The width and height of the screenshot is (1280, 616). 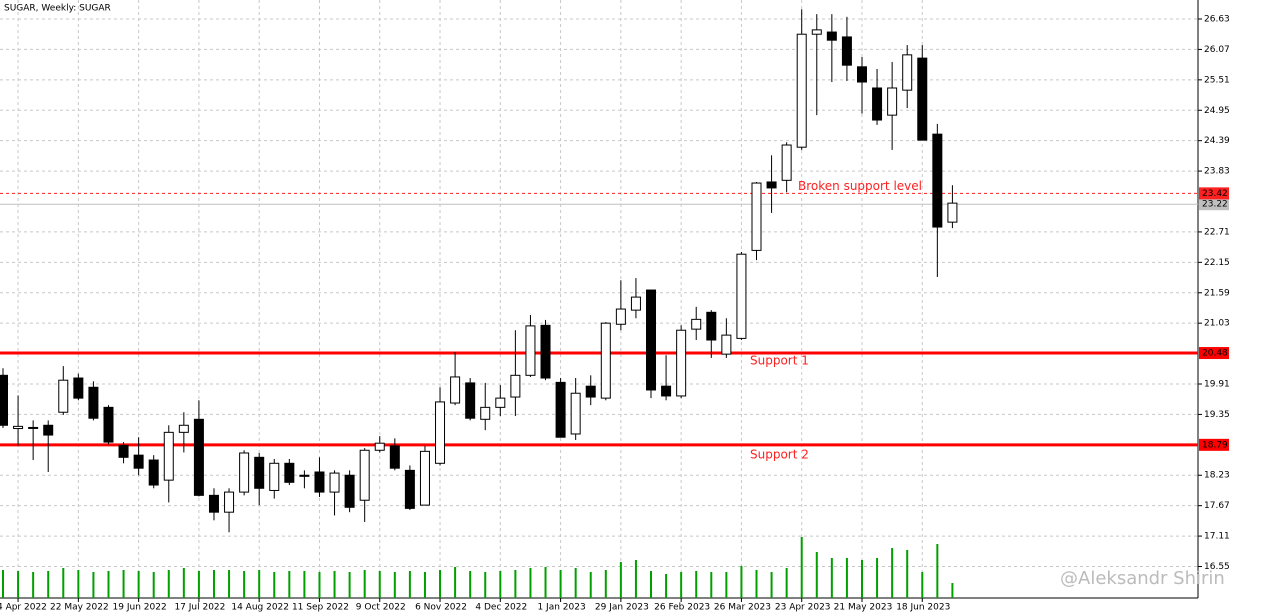 What do you see at coordinates (140, 608) in the screenshot?
I see `x-tick-label: 19 Jun 2022` at bounding box center [140, 608].